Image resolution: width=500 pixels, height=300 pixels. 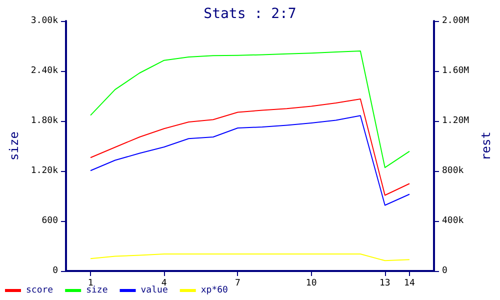 What do you see at coordinates (250, 14) in the screenshot?
I see `chart-title: Stats : 2:7` at bounding box center [250, 14].